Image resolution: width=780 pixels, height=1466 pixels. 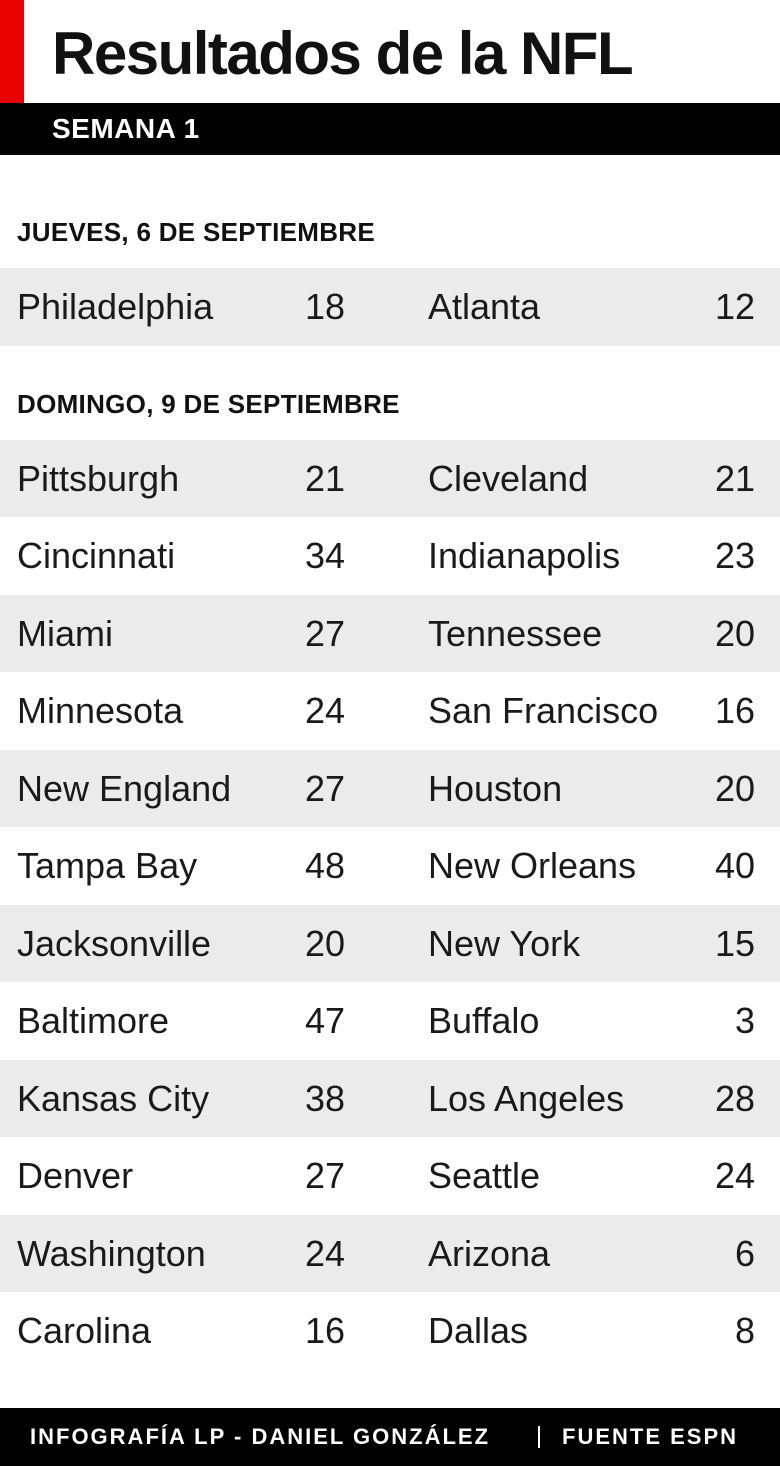 I want to click on team: Dallas, so click(x=478, y=1330).